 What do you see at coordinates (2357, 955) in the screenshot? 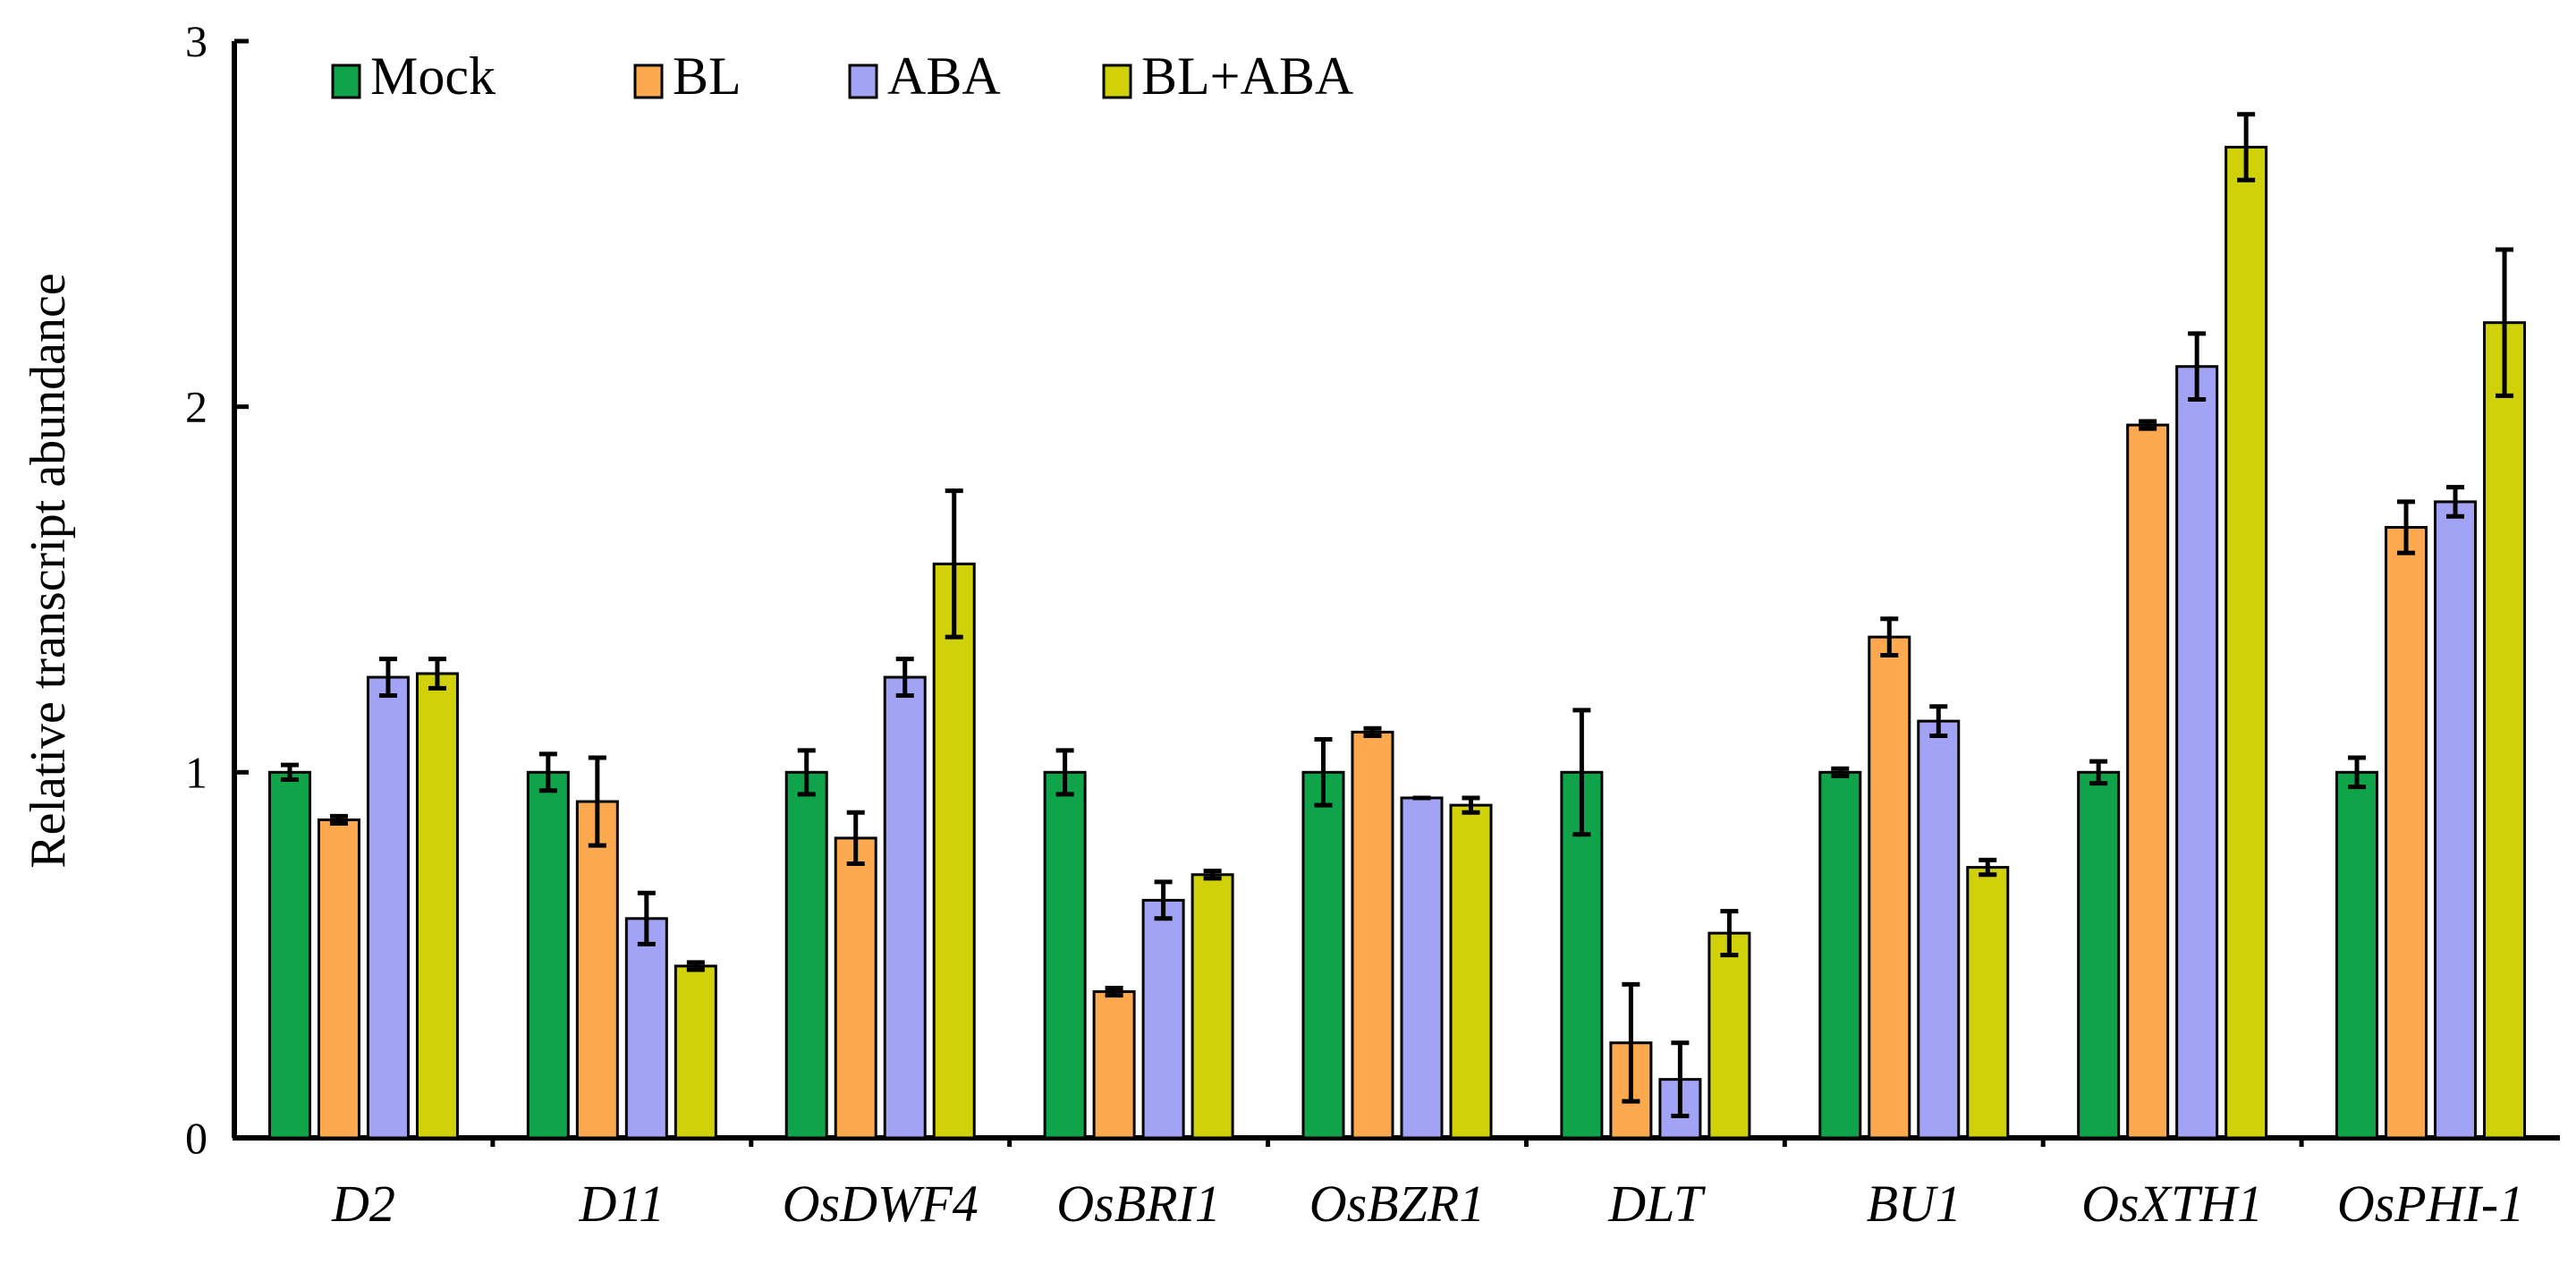
I see `bar-osphi-1-mock` at bounding box center [2357, 955].